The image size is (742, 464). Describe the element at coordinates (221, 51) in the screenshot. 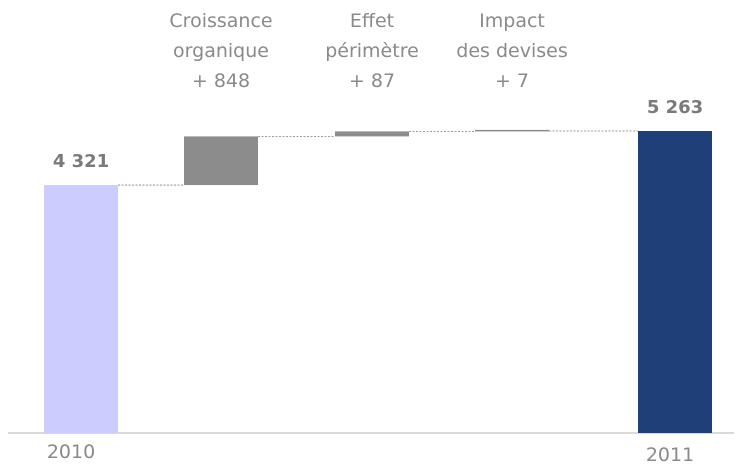

I see `step-label-1-line-2: organique` at that location.